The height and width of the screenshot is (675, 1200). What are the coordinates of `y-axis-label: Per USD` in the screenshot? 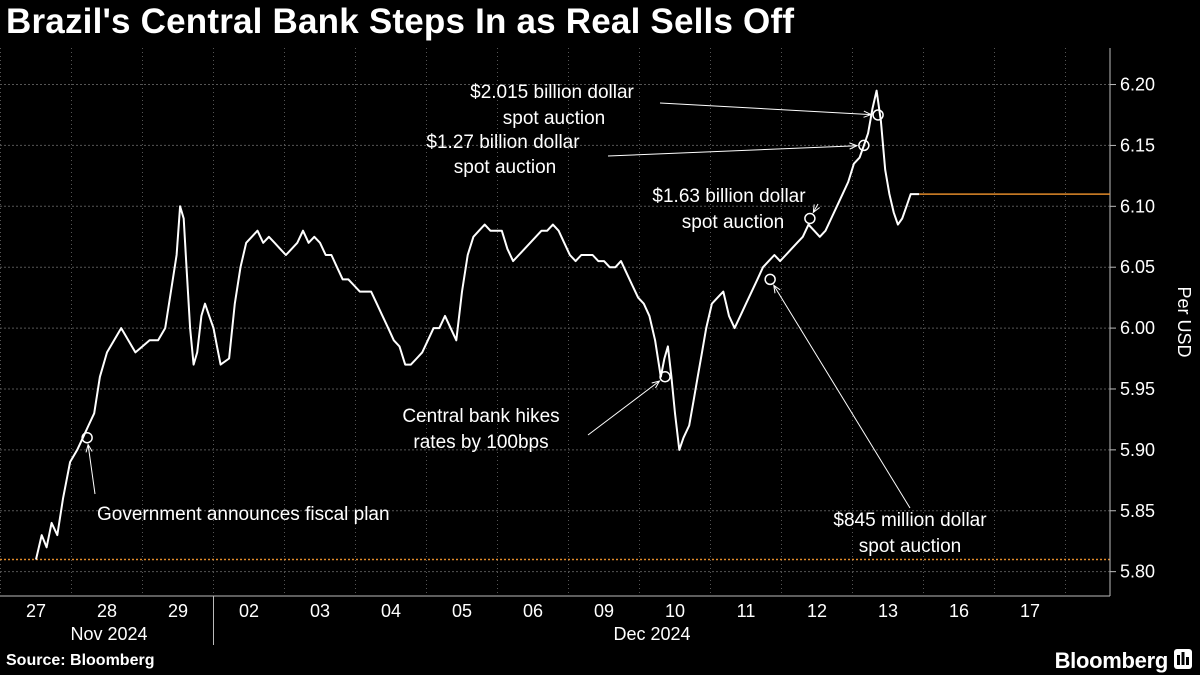 It's located at (1184, 321).